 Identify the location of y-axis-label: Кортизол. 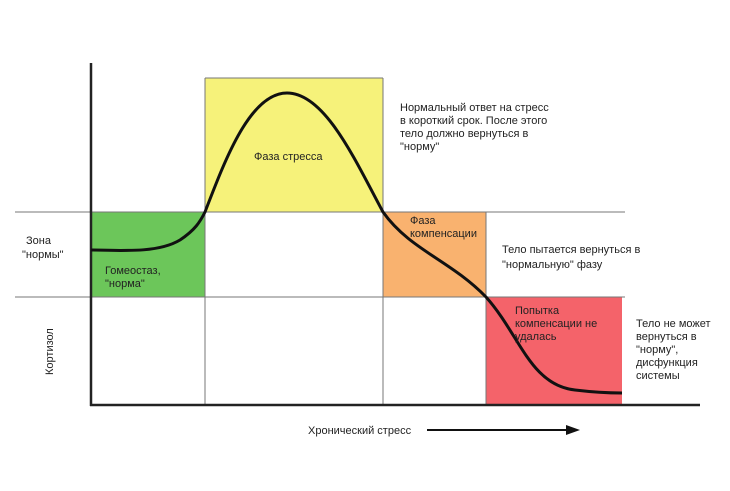
(50, 351).